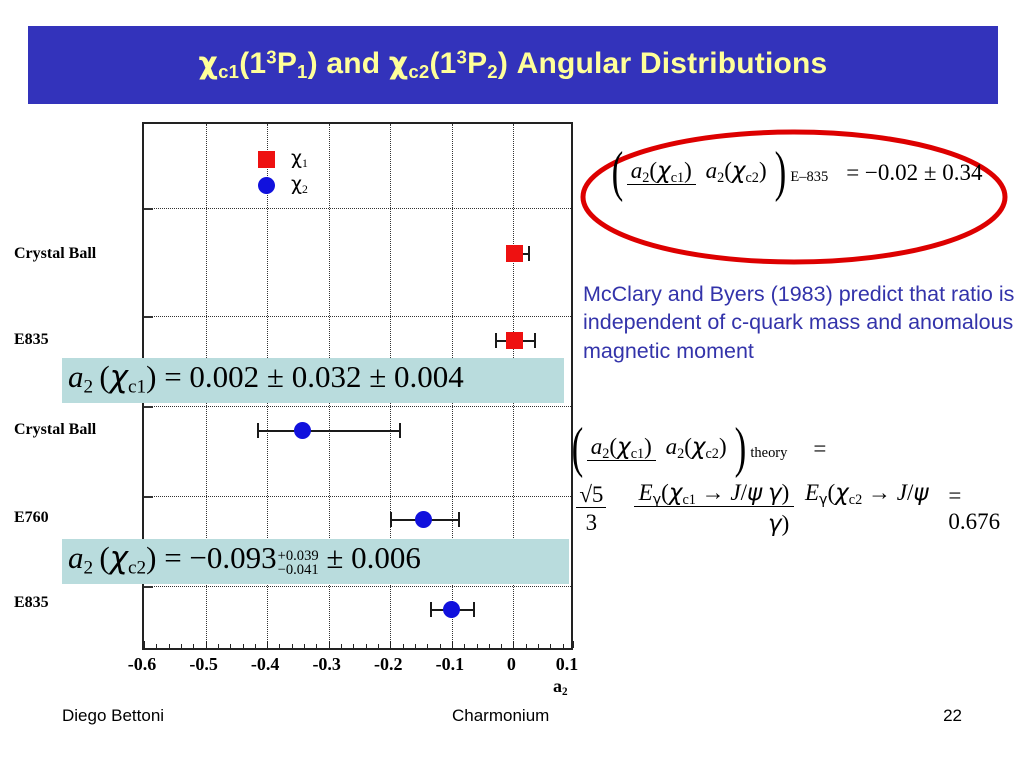 The image size is (1024, 768). I want to click on theory-subscript-tag: theory, so click(769, 452).